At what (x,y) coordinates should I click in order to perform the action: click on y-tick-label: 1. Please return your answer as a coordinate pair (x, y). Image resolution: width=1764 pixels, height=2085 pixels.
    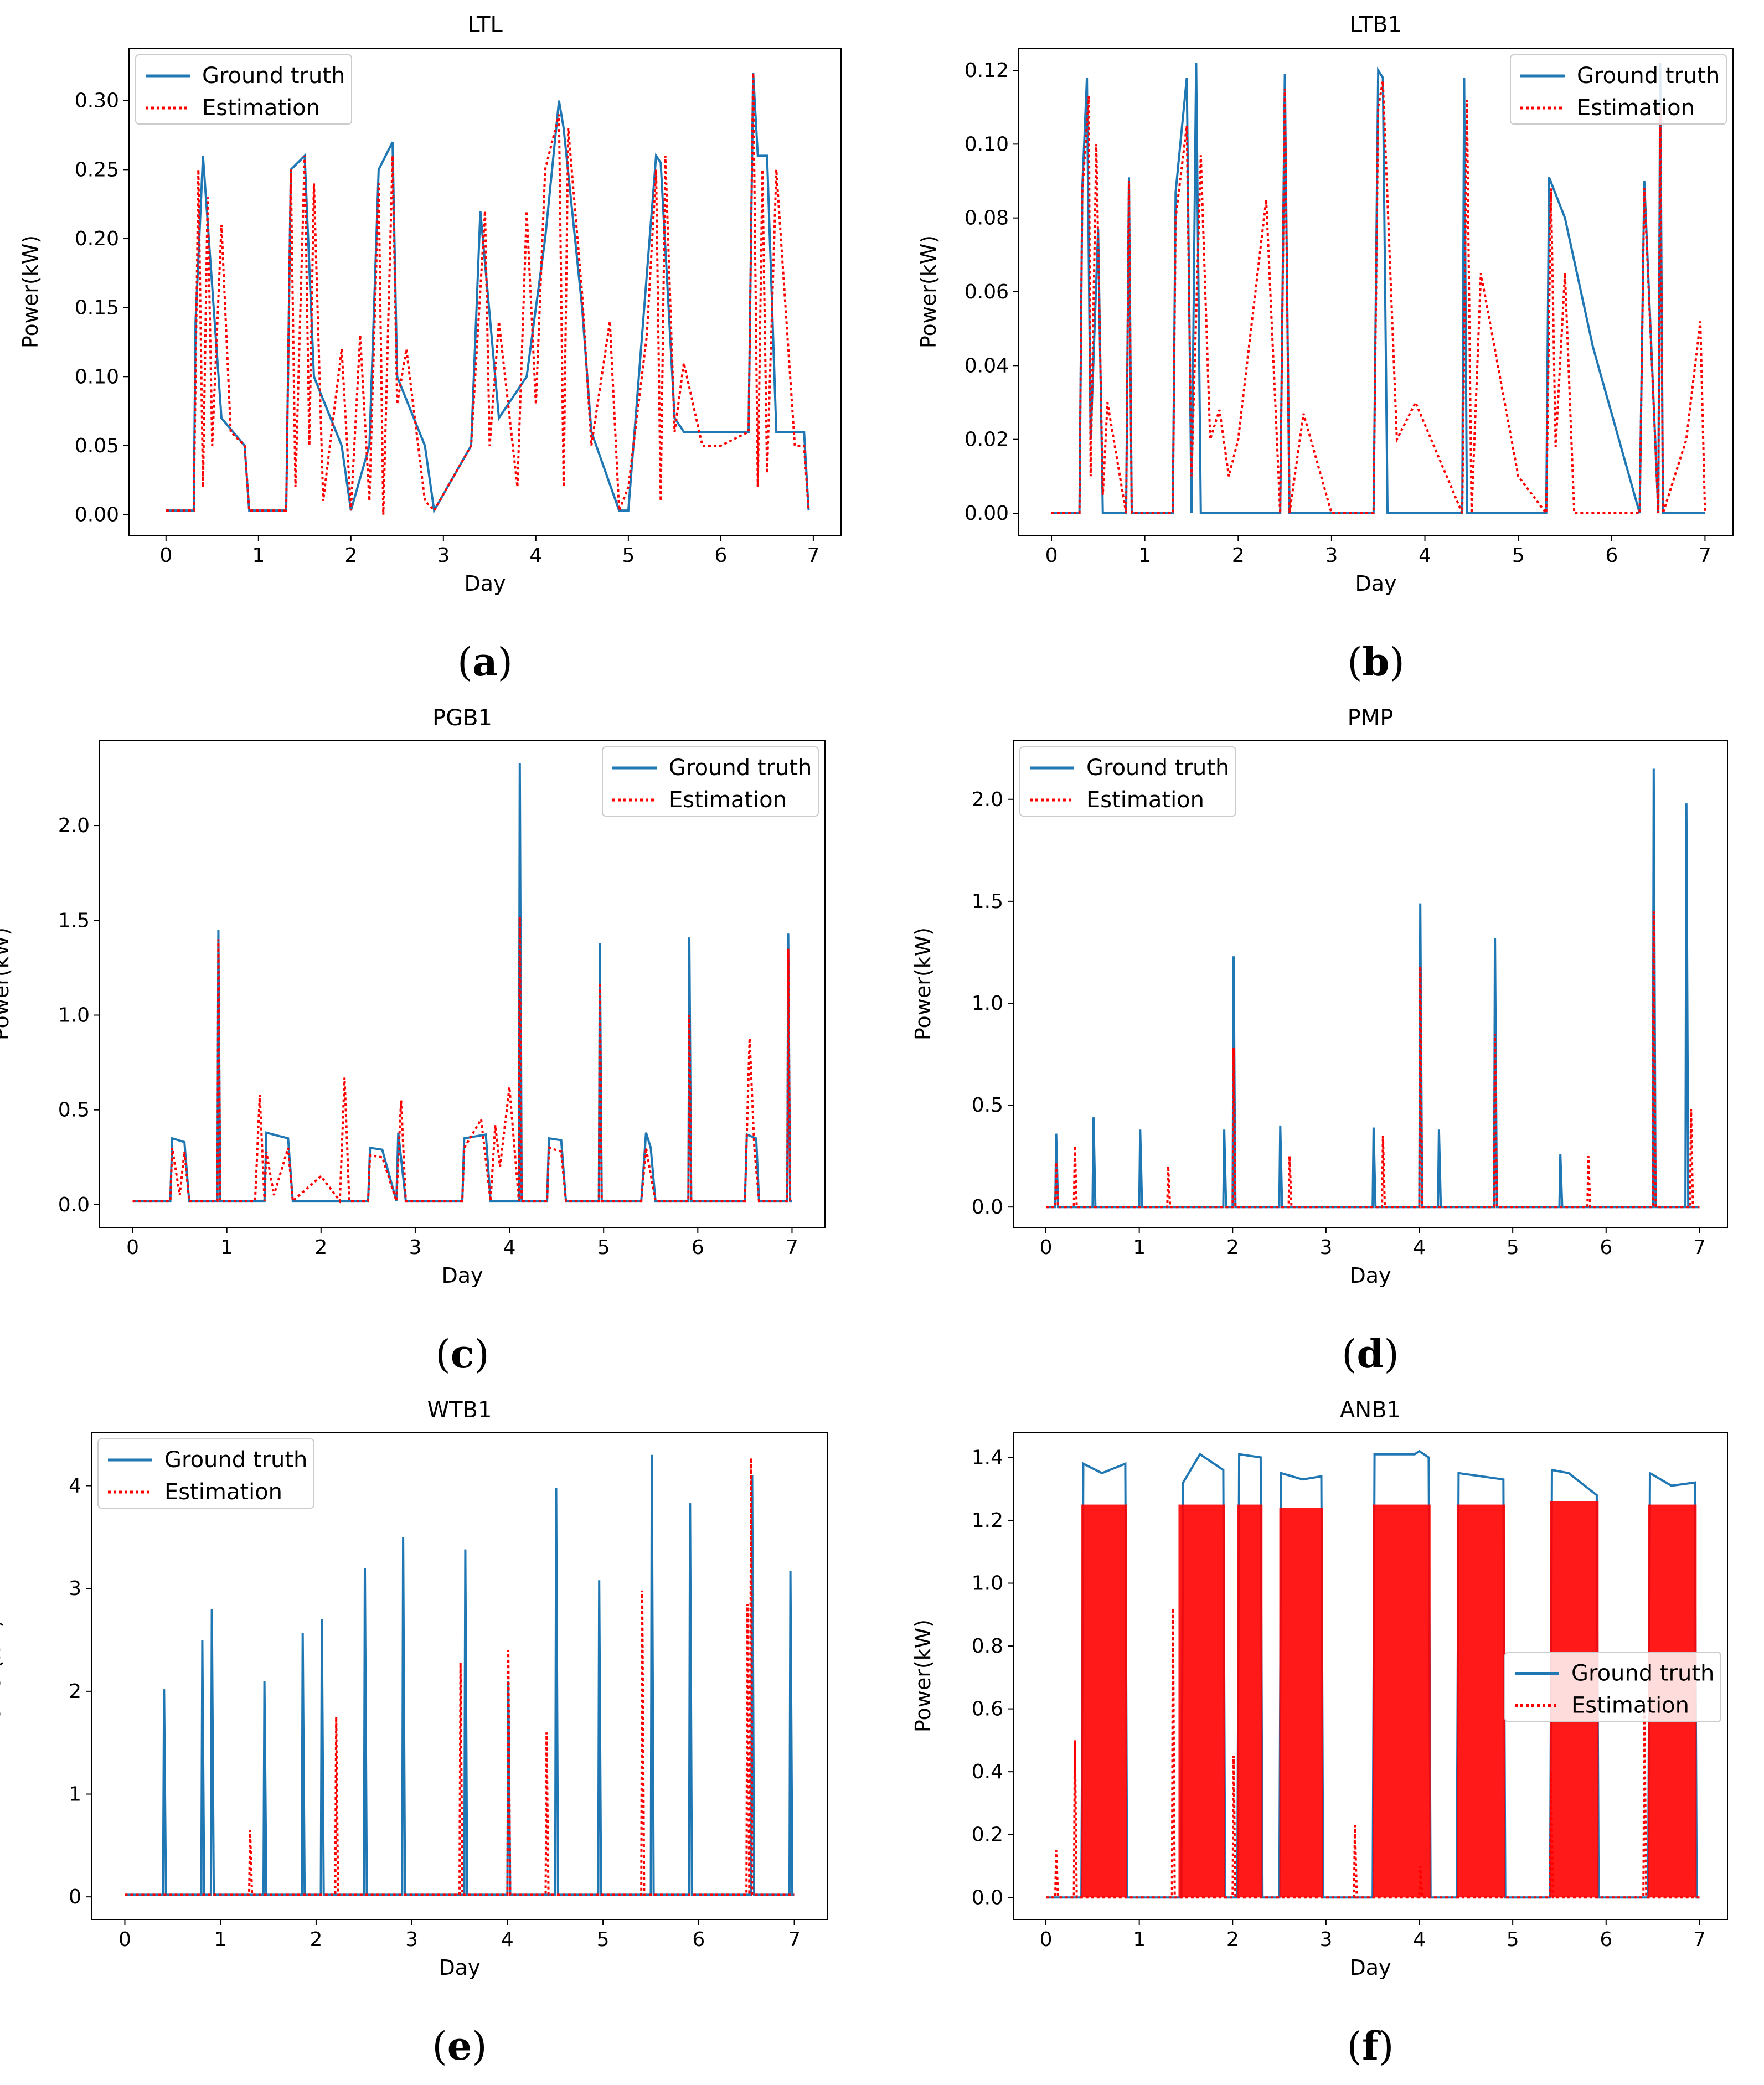
    Looking at the image, I should click on (75, 1794).